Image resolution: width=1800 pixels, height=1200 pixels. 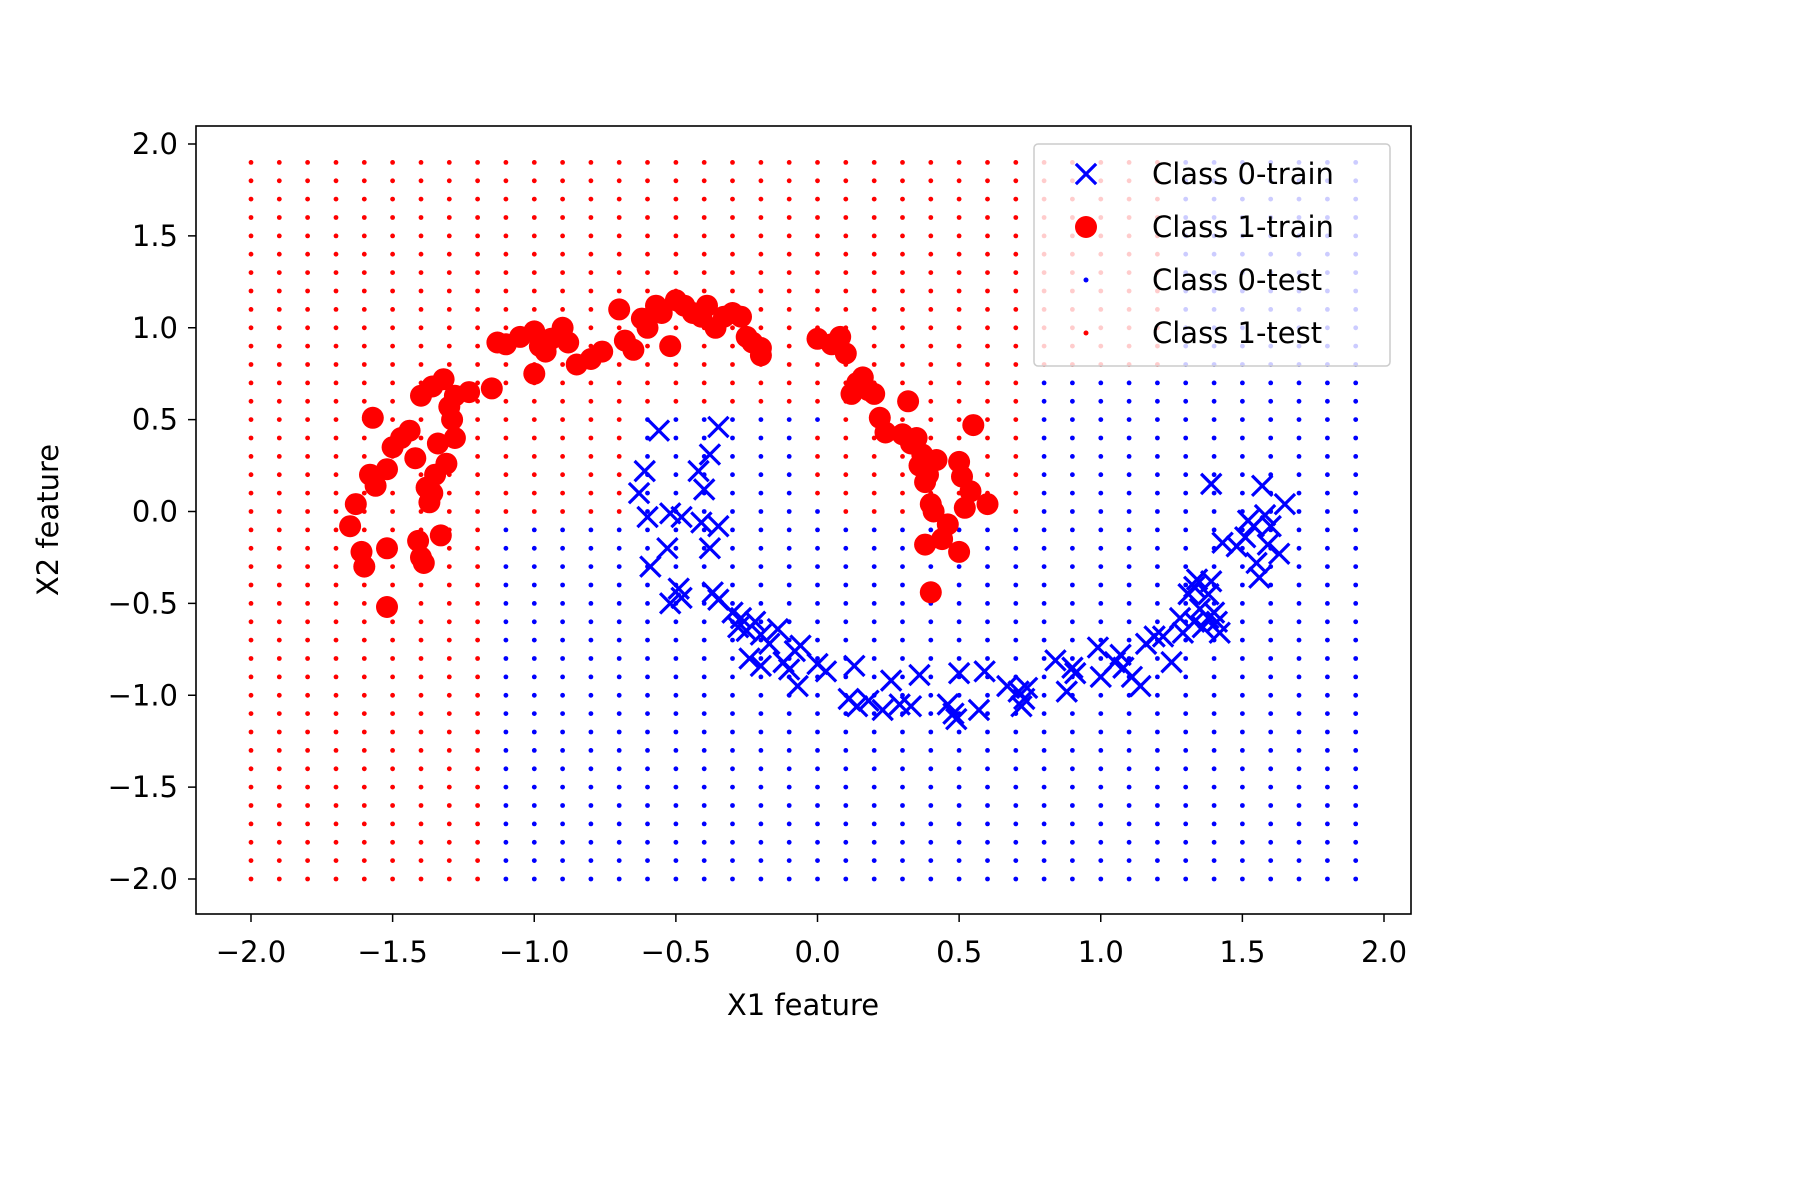 What do you see at coordinates (155, 144) in the screenshot?
I see `y-tick-label: 2.0` at bounding box center [155, 144].